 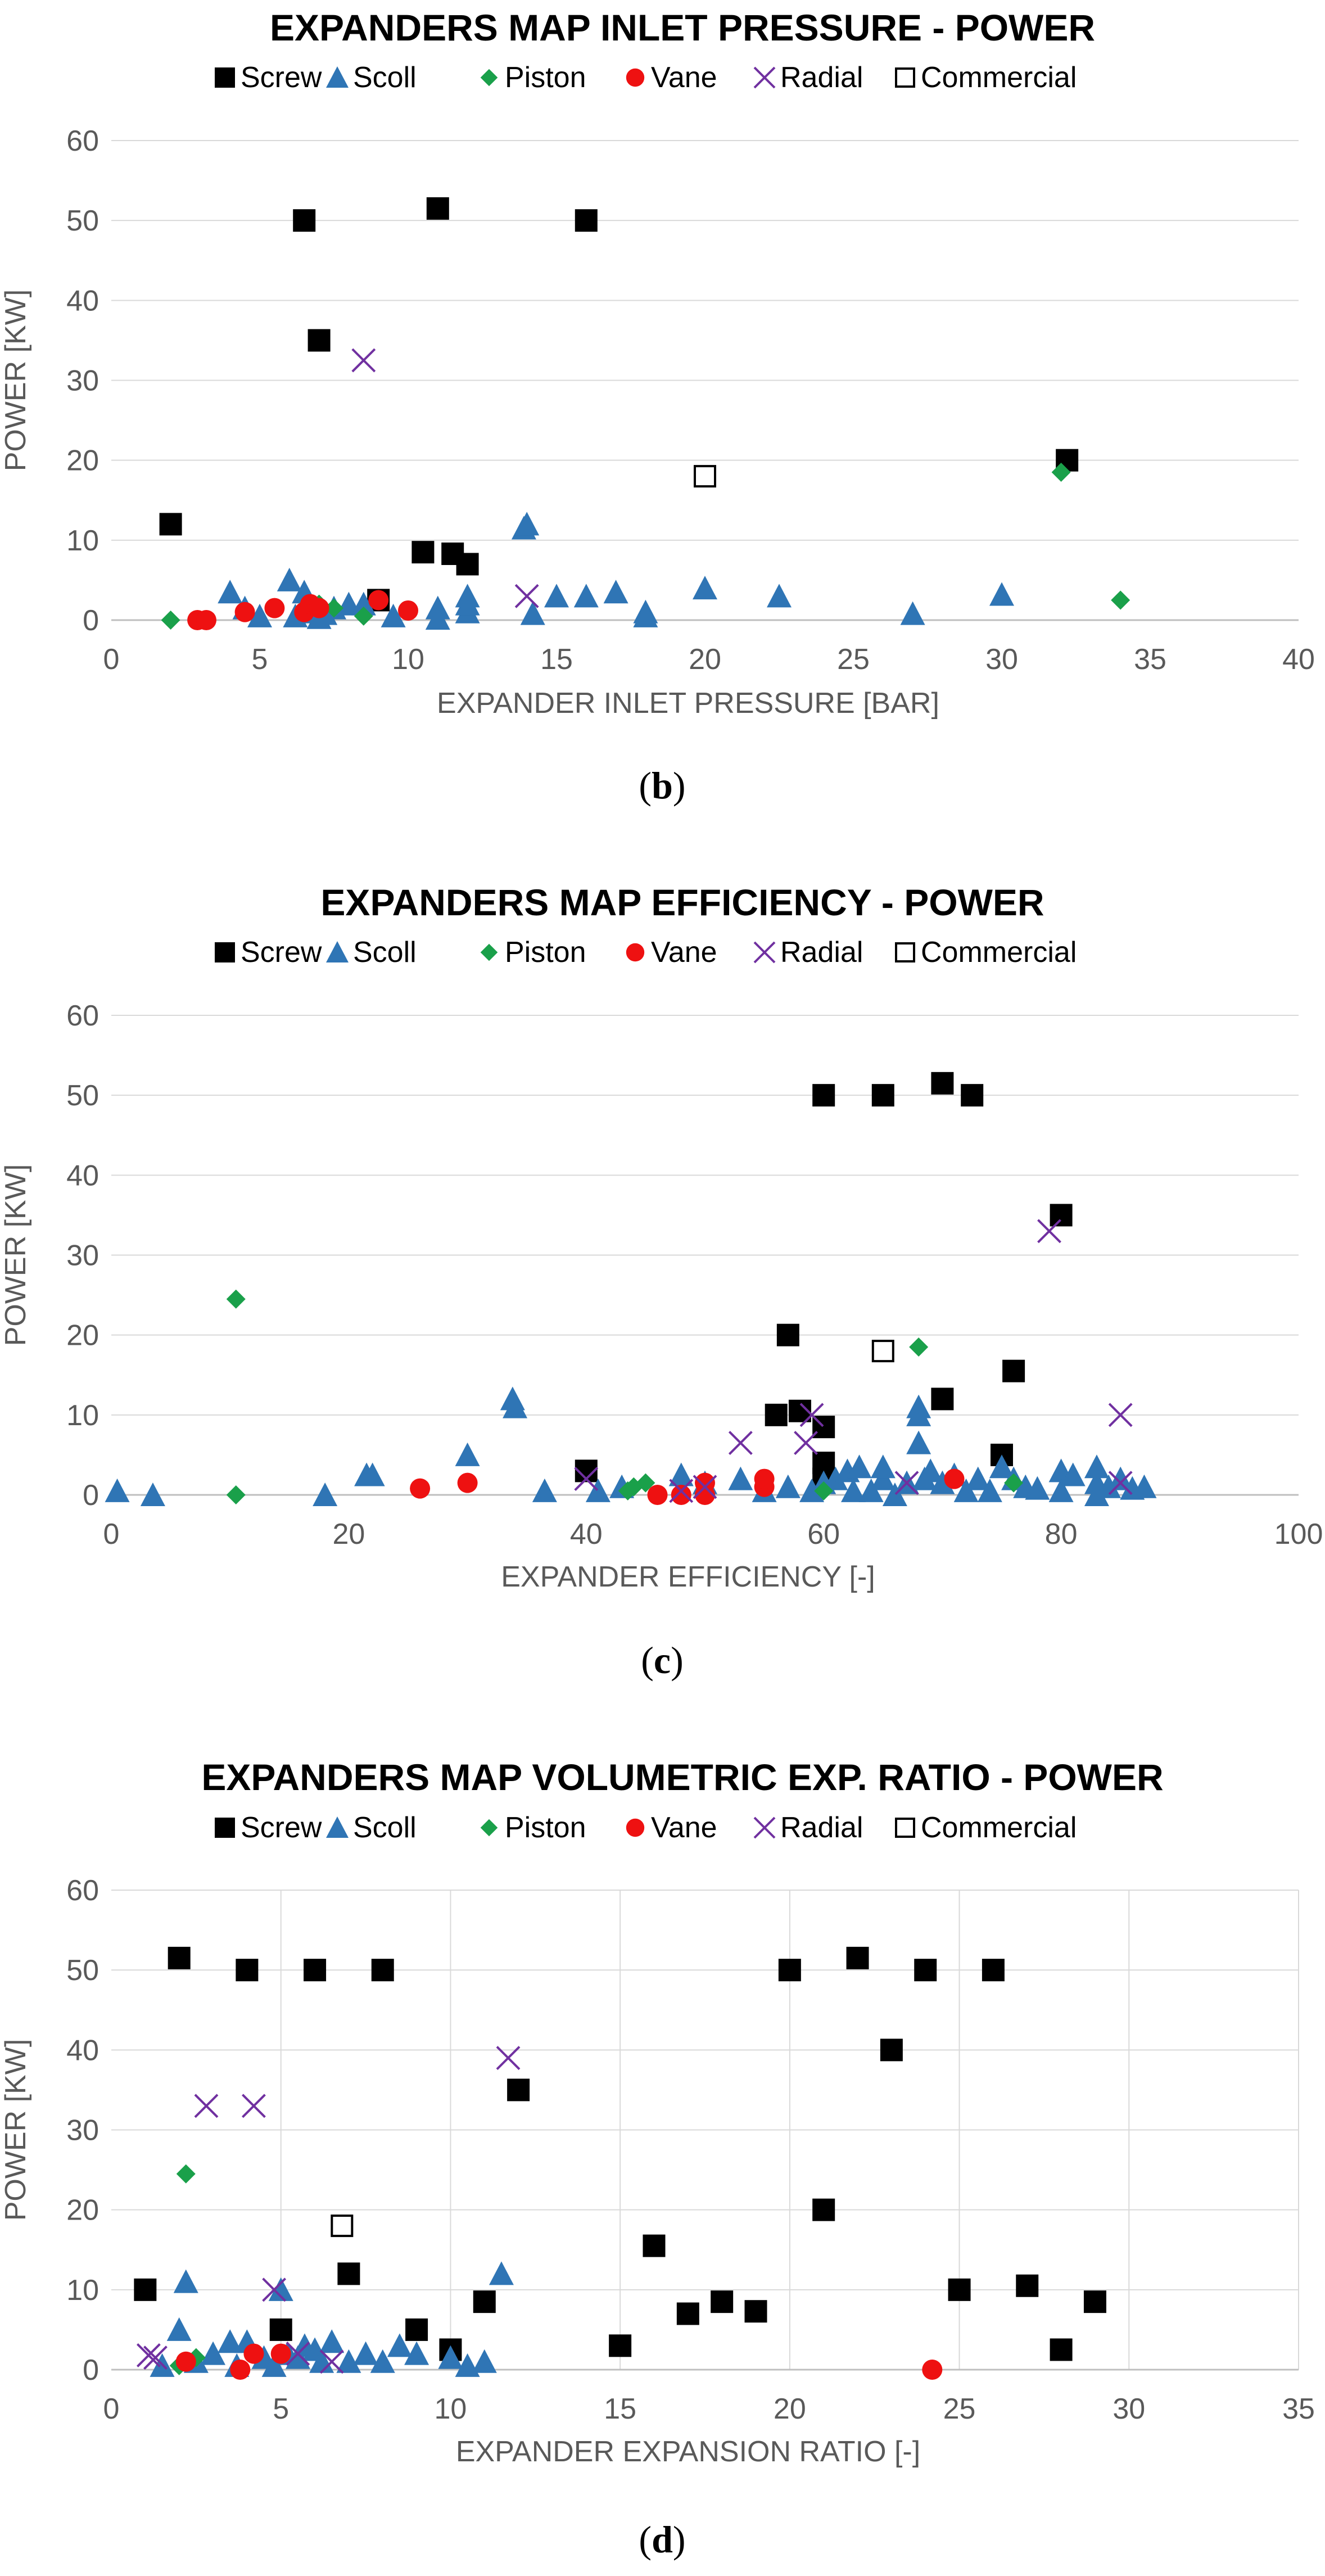 I want to click on legend-label: Commercial, so click(x=999, y=1827).